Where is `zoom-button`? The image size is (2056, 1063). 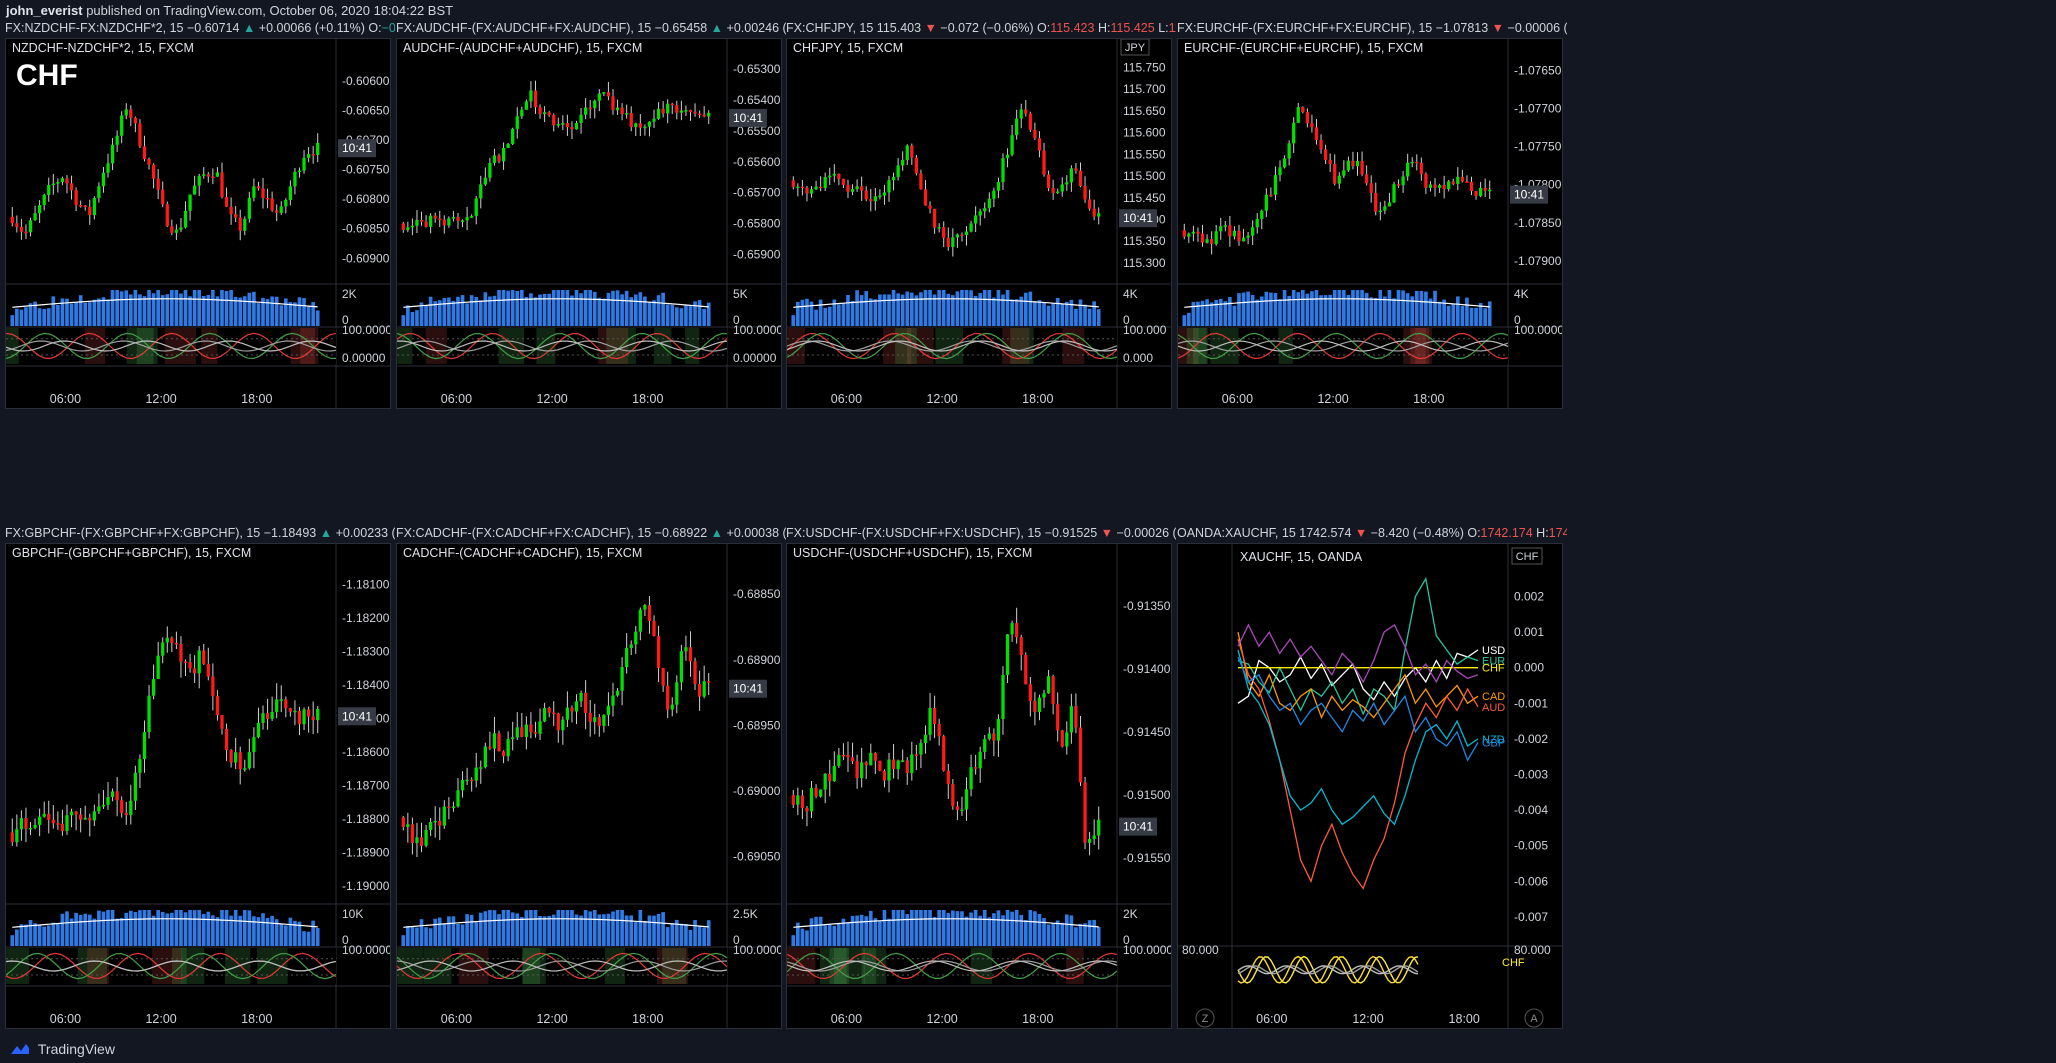
zoom-button is located at coordinates (1205, 1018).